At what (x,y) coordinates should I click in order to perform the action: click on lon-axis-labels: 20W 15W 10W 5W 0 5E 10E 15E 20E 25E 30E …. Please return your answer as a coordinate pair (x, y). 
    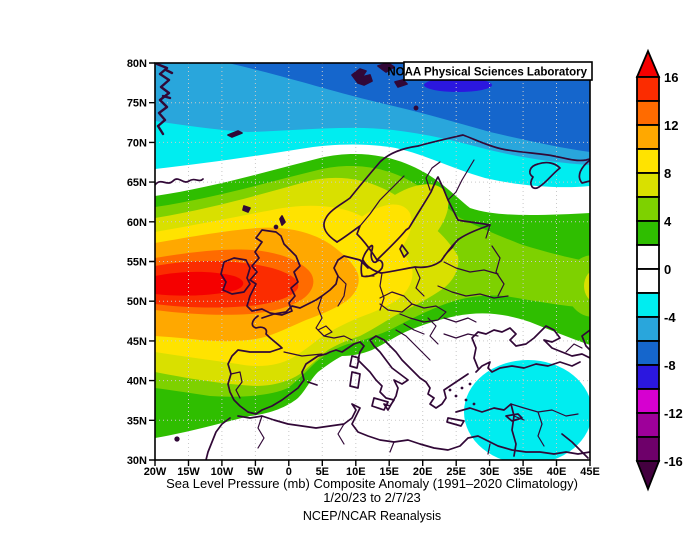
    Looking at the image, I should click on (372, 472).